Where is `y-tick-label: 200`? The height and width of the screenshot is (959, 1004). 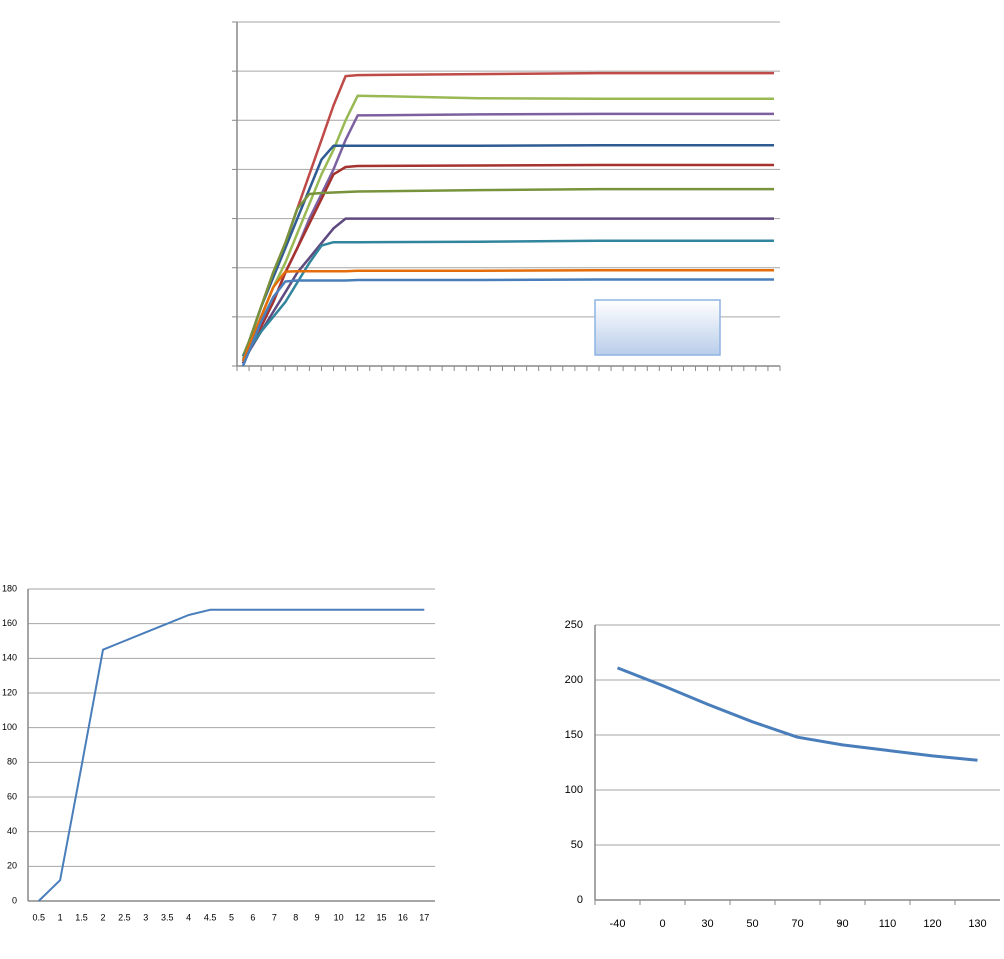
y-tick-label: 200 is located at coordinates (574, 680).